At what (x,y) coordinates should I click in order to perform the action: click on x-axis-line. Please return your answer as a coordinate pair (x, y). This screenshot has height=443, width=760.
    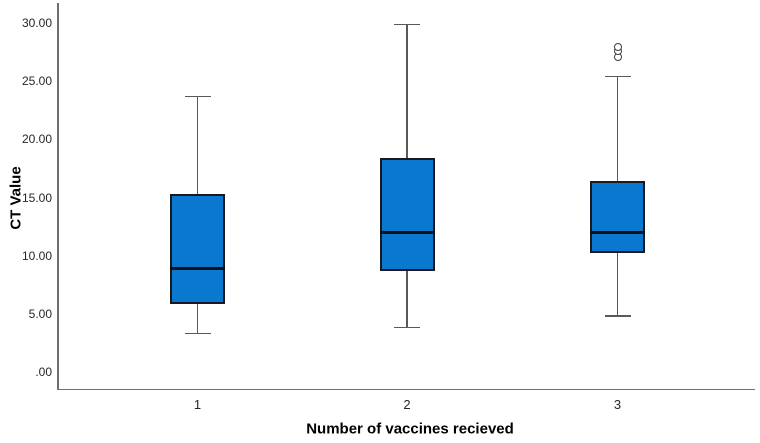
    Looking at the image, I should click on (406, 389).